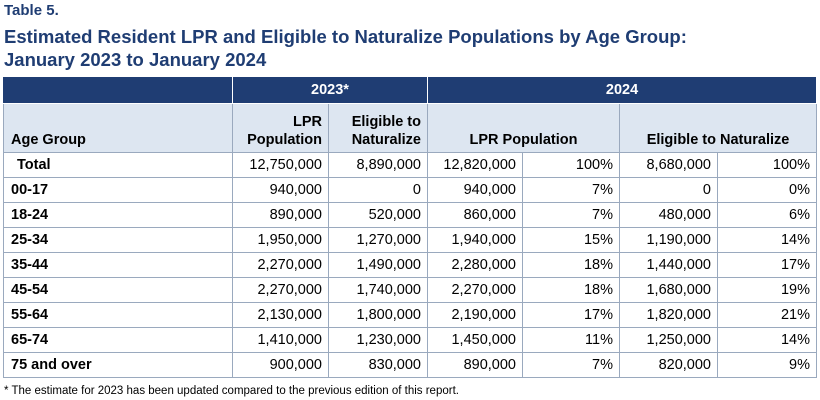 This screenshot has height=400, width=820. What do you see at coordinates (280, 365) in the screenshot?
I see `cell-lpr23: 900,000` at bounding box center [280, 365].